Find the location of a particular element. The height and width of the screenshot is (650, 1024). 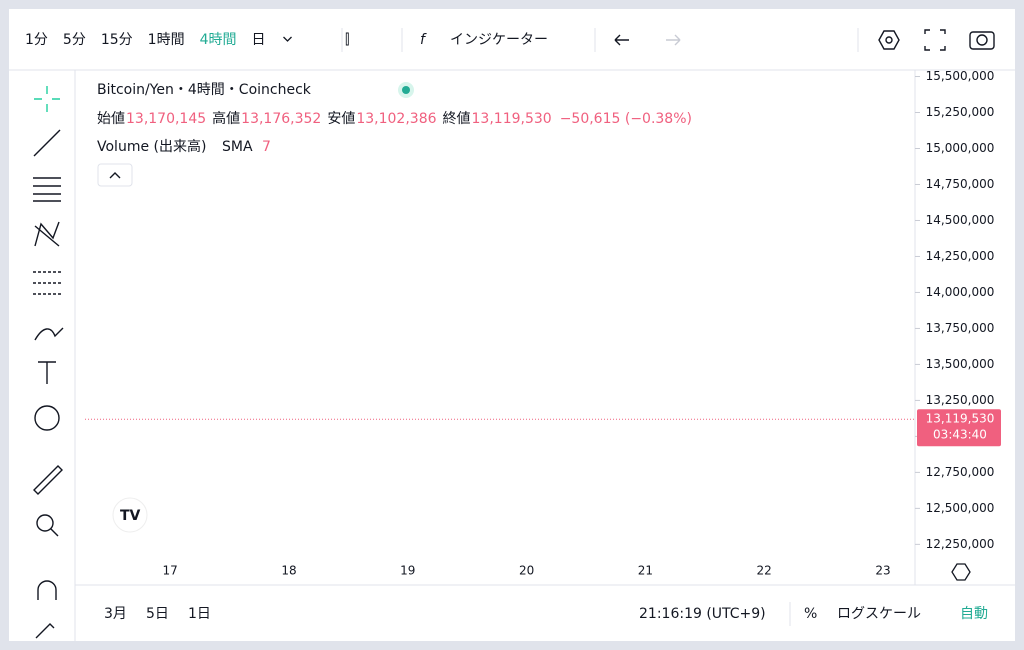

brush is located at coordinates (49, 334).